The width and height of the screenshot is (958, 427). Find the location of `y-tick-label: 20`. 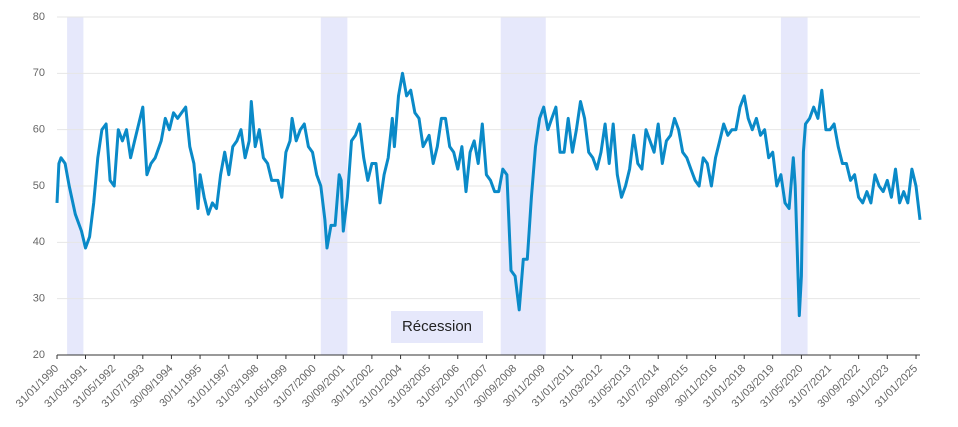

y-tick-label: 20 is located at coordinates (39, 355).